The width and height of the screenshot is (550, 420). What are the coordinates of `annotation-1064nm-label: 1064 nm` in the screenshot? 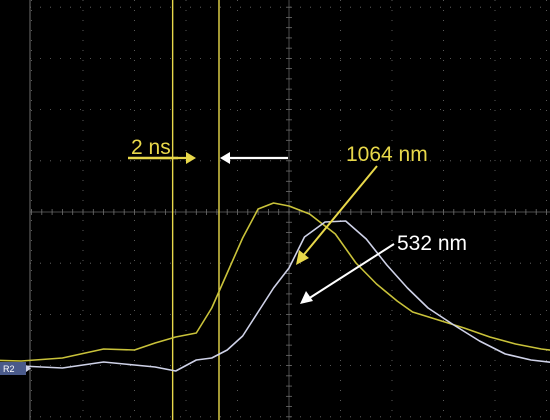 It's located at (387, 154).